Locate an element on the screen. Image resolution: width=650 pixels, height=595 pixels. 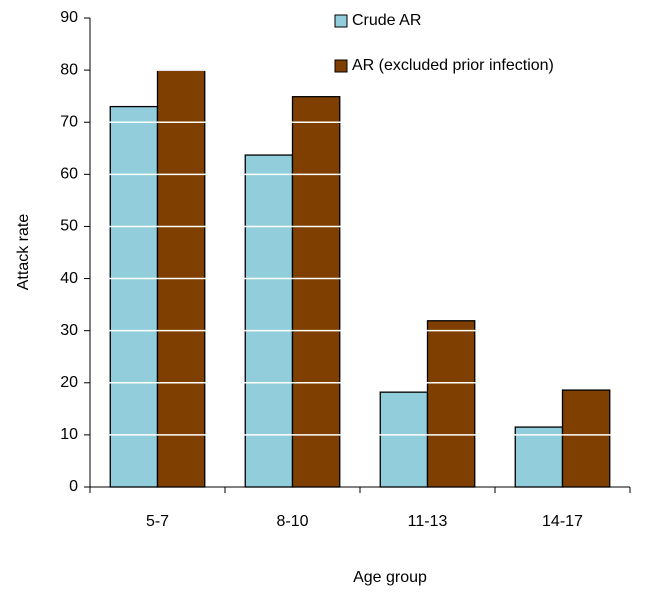
y-tick-label: 20 is located at coordinates (69, 382).